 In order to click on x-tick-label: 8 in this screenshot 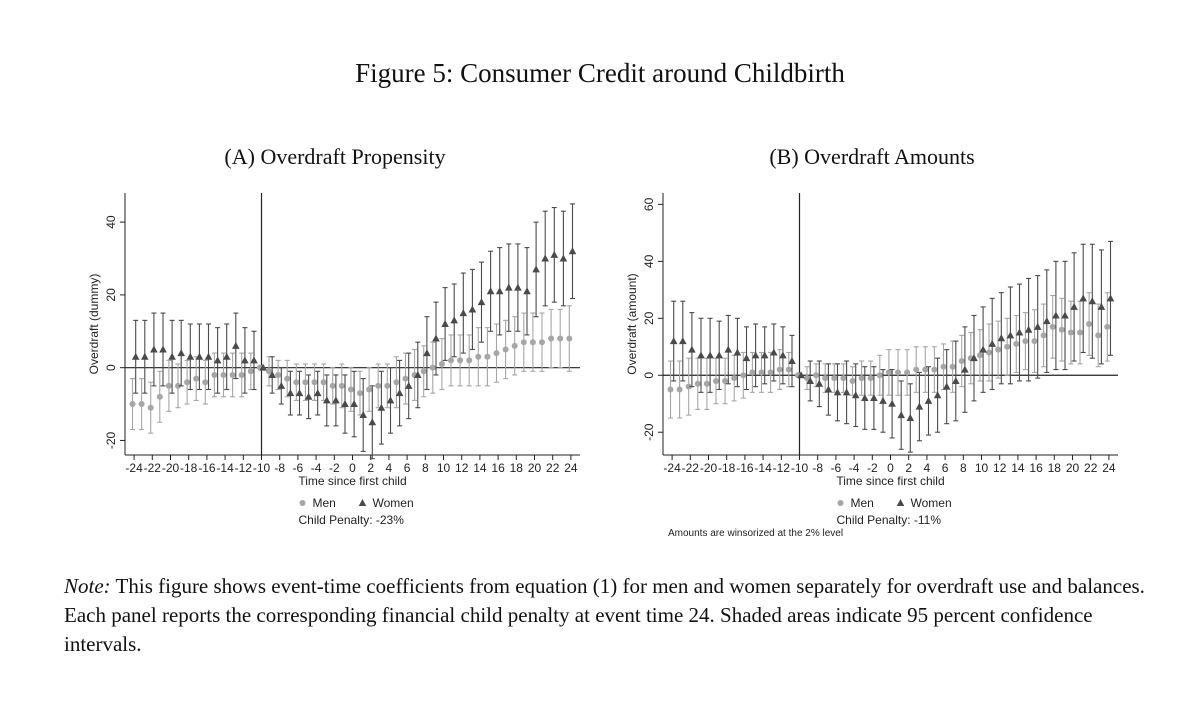, I will do `click(963, 468)`.